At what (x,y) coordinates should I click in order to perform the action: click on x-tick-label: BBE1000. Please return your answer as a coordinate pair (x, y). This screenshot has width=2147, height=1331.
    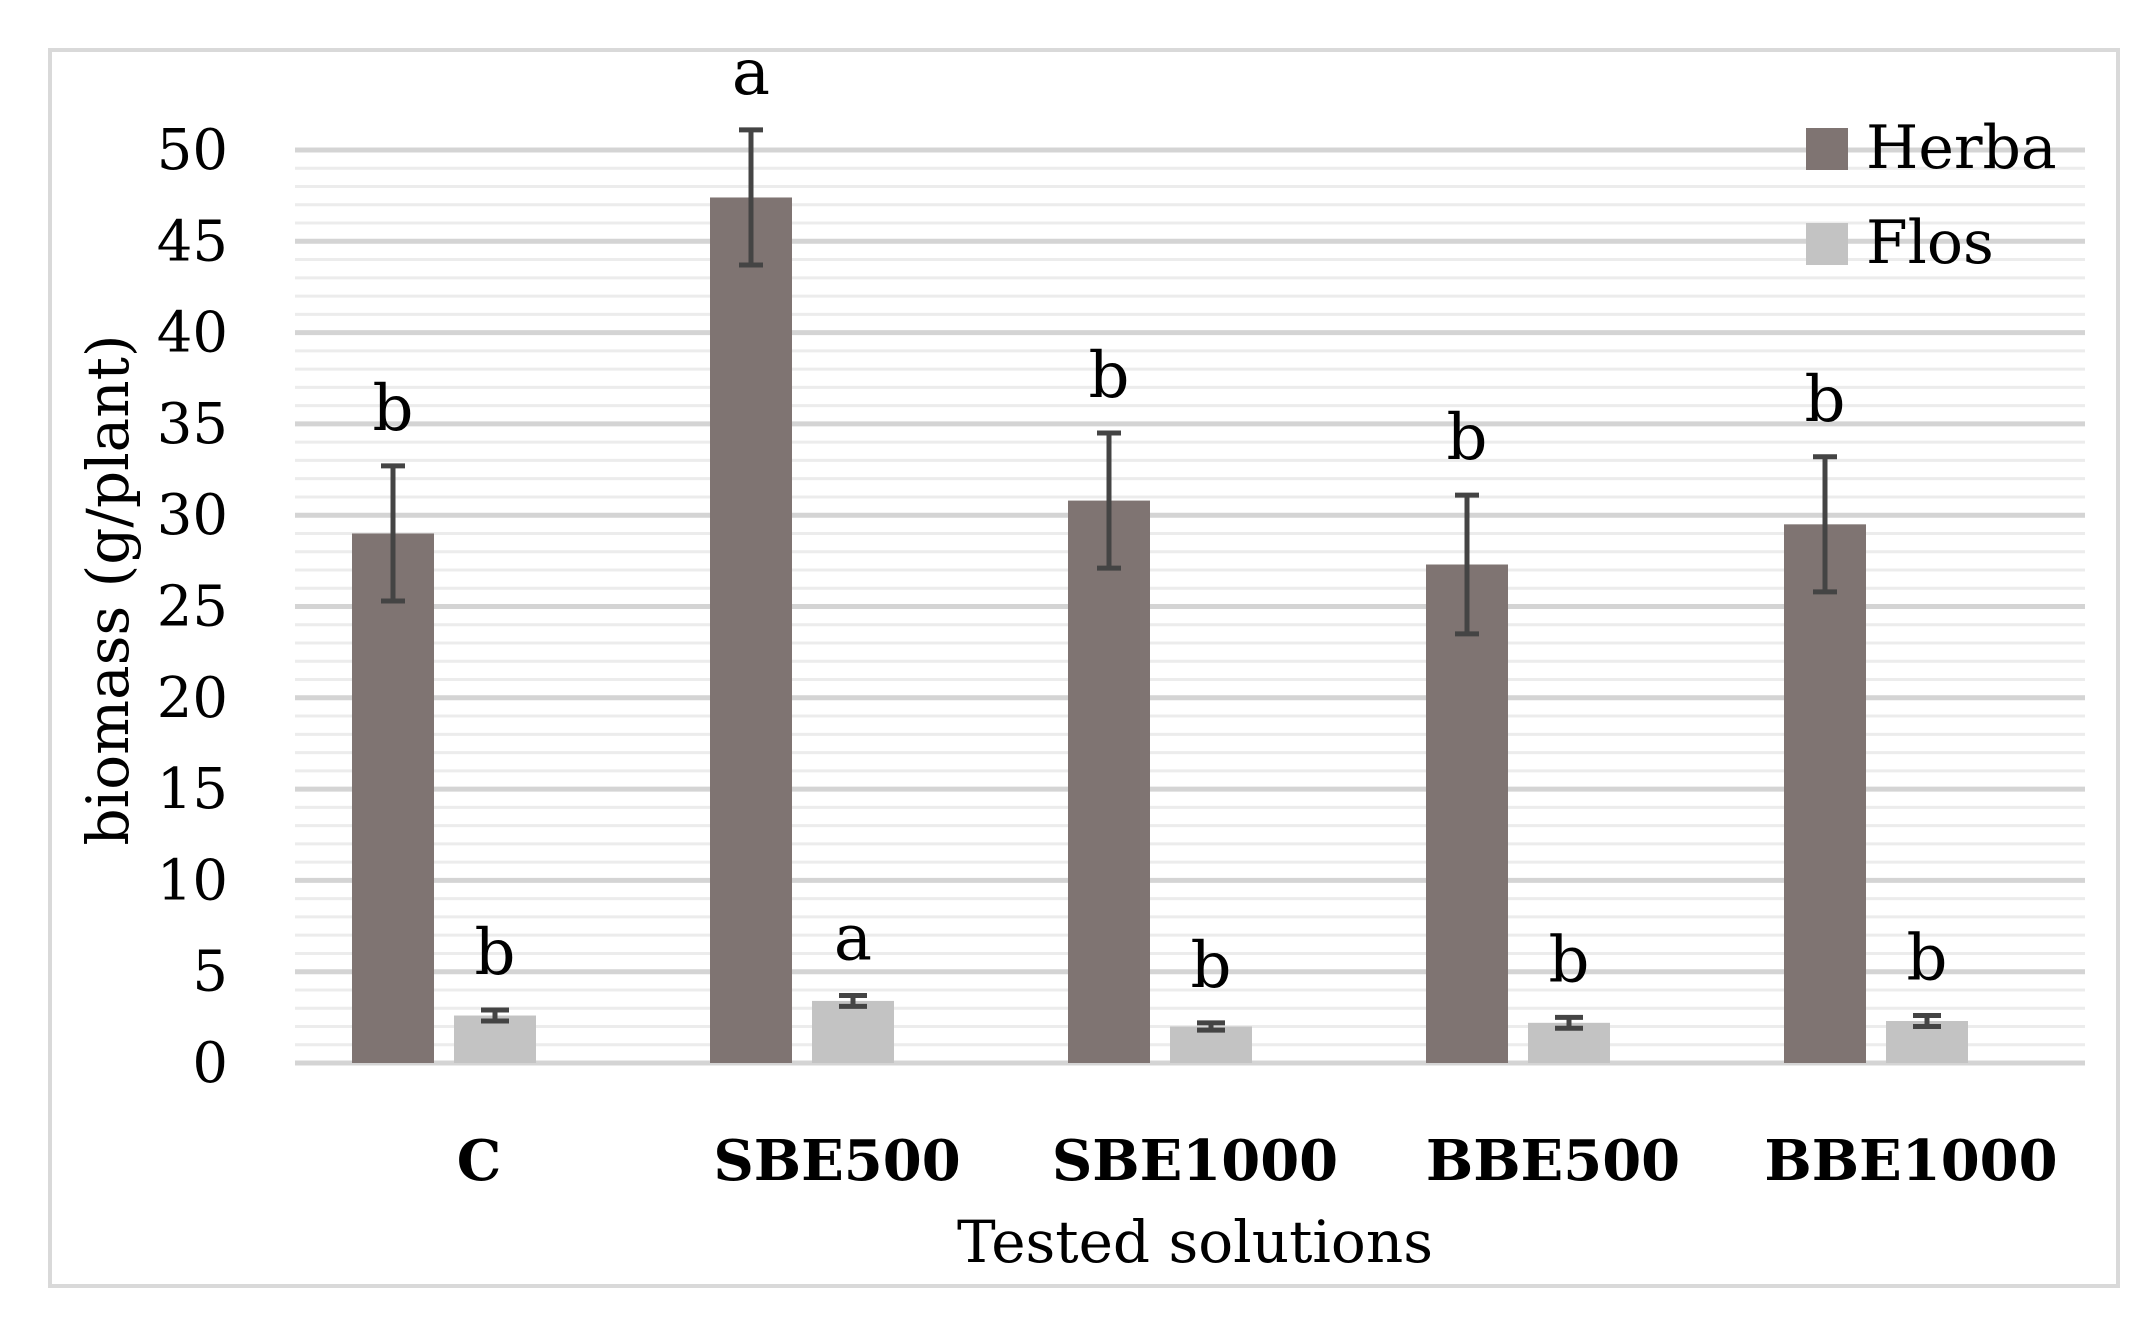
    Looking at the image, I should click on (1910, 1161).